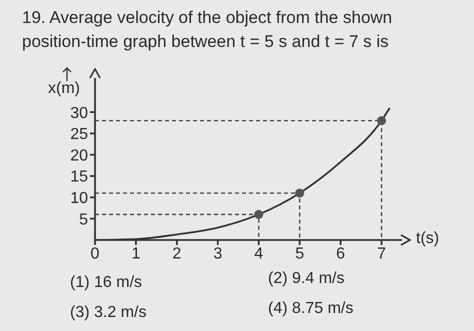 The width and height of the screenshot is (474, 331). Describe the element at coordinates (95, 253) in the screenshot. I see `x-tick-label: 0` at that location.